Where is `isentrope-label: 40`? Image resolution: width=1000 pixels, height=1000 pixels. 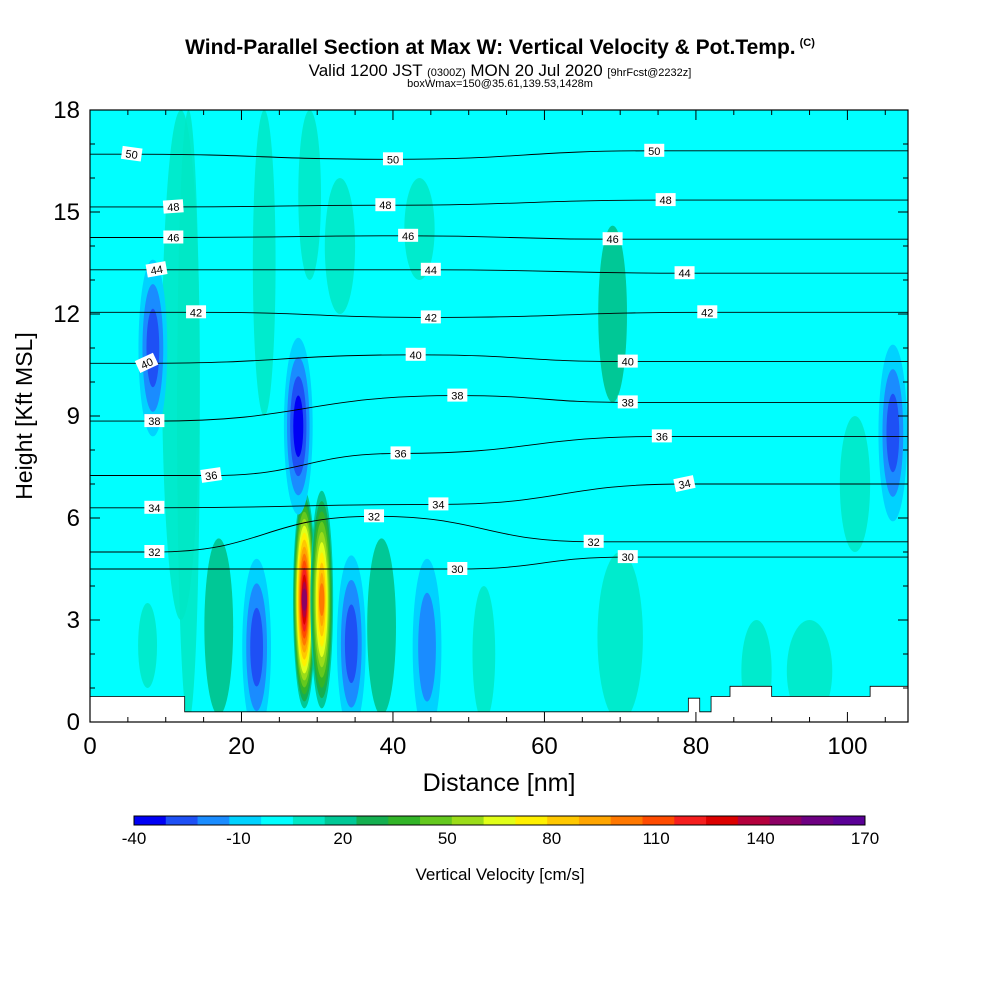
isentrope-label: 40 is located at coordinates (627, 361).